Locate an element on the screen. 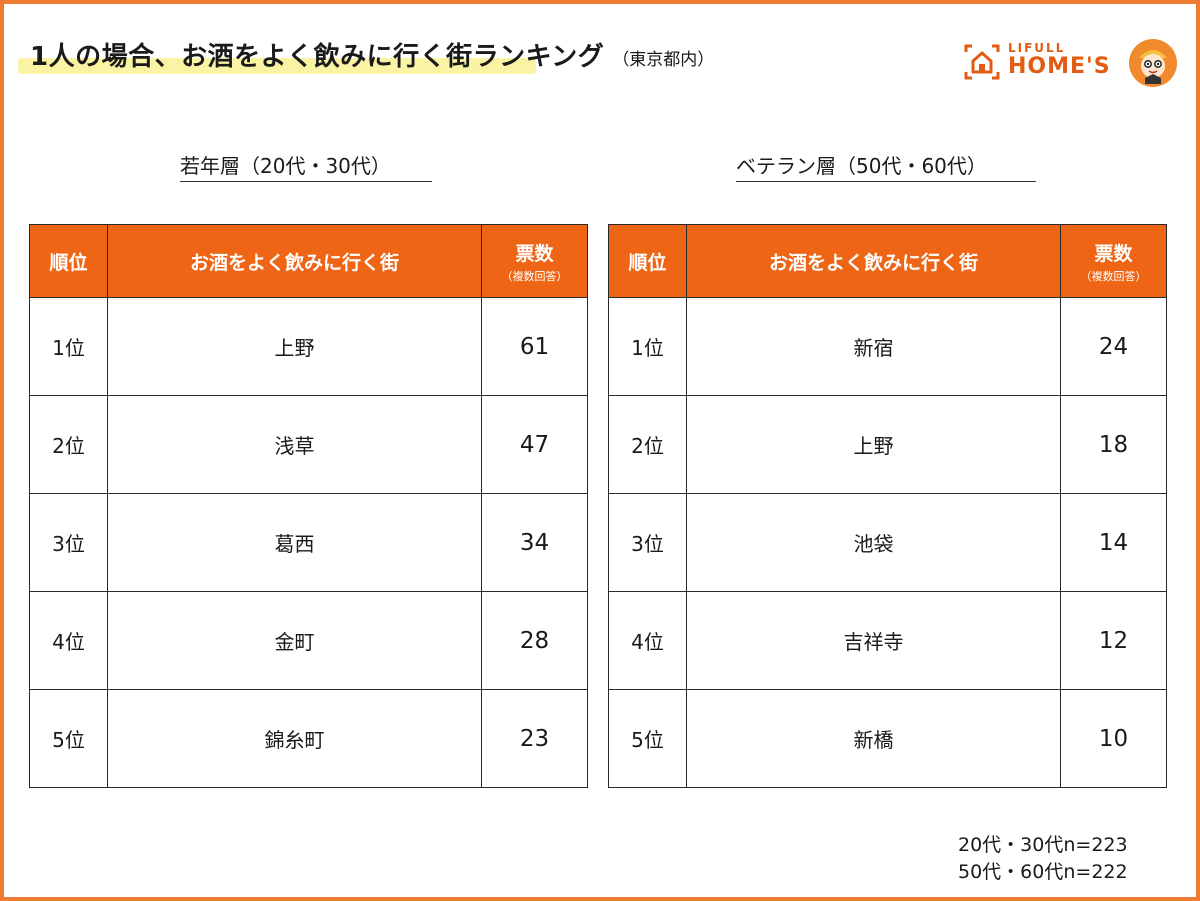  votes-cell: 47 is located at coordinates (534, 444).